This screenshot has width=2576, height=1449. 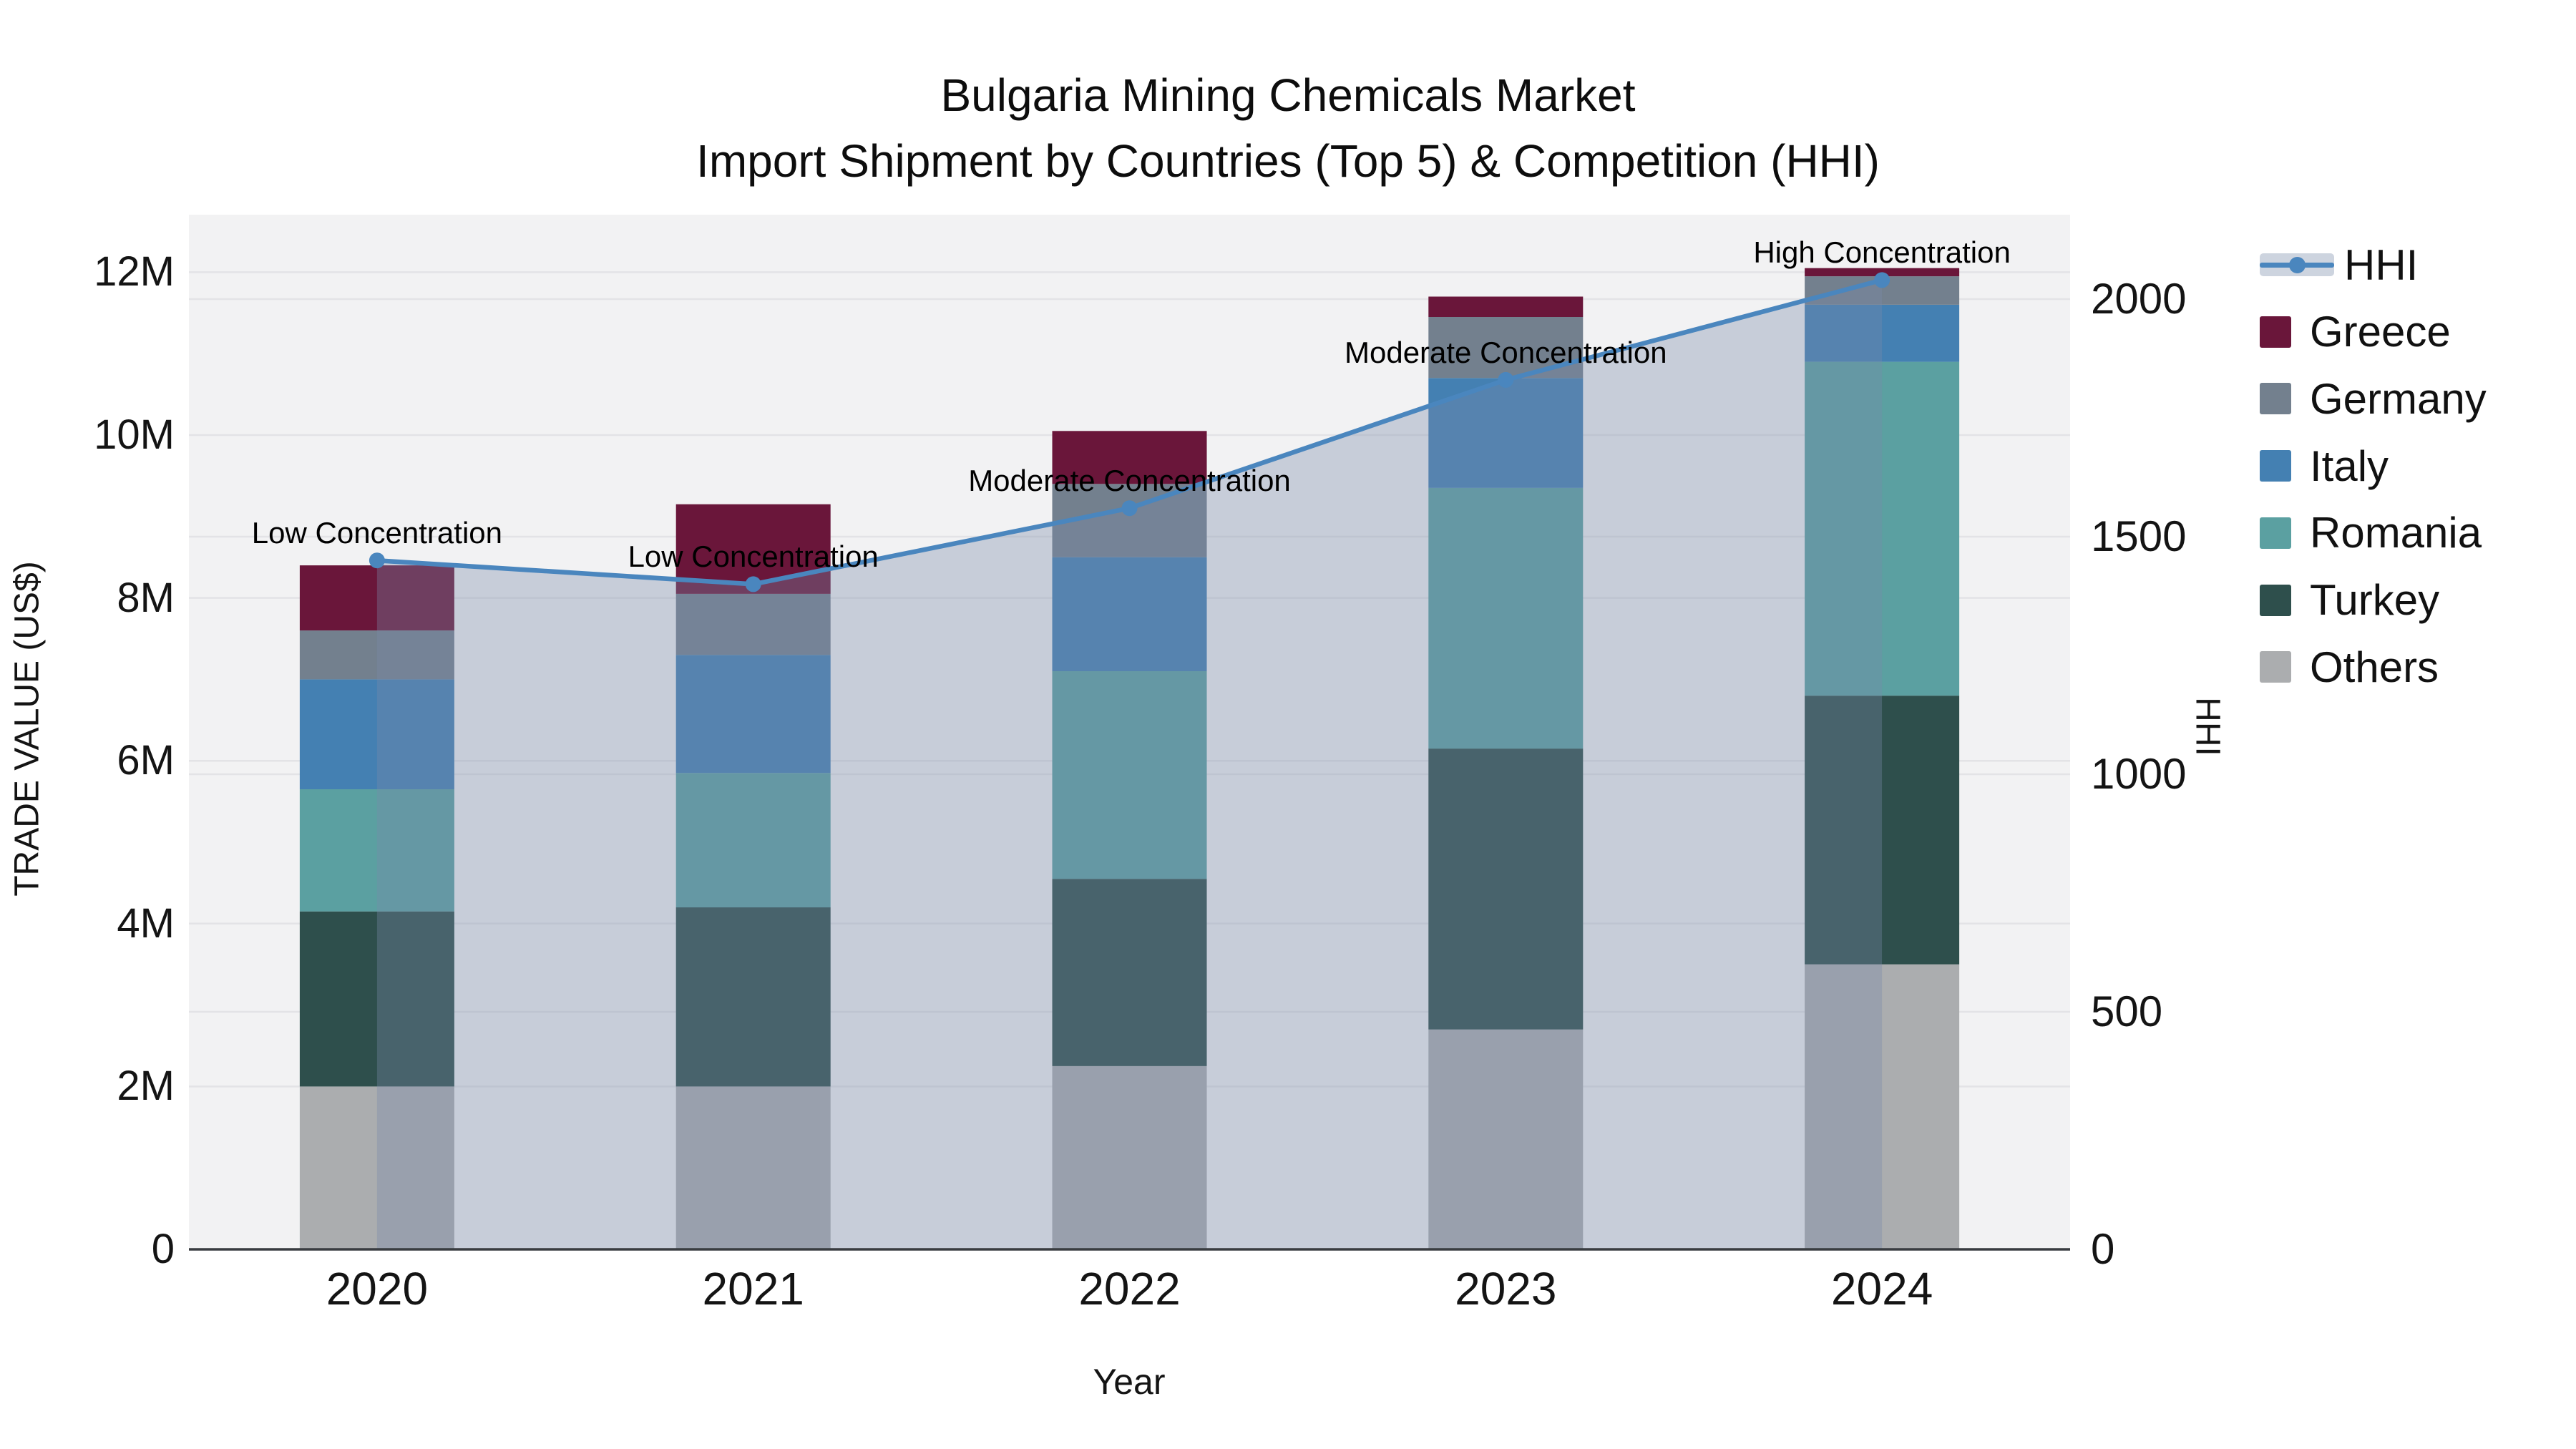 I want to click on y-left-tick-10M: 10M, so click(x=134, y=434).